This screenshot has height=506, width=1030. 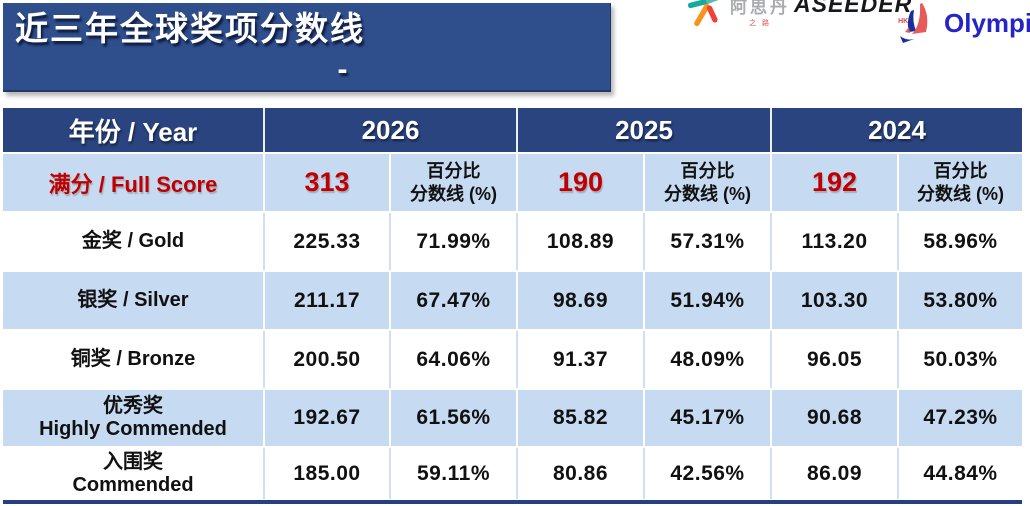 What do you see at coordinates (896, 131) in the screenshot?
I see `year-header-2024: 2024` at bounding box center [896, 131].